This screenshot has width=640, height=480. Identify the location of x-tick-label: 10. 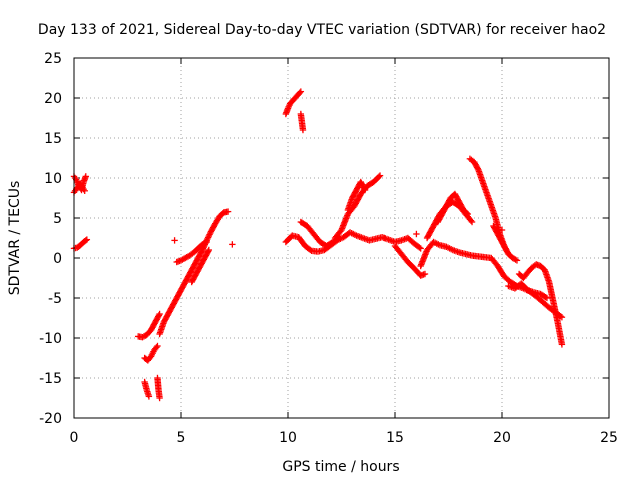
(288, 438).